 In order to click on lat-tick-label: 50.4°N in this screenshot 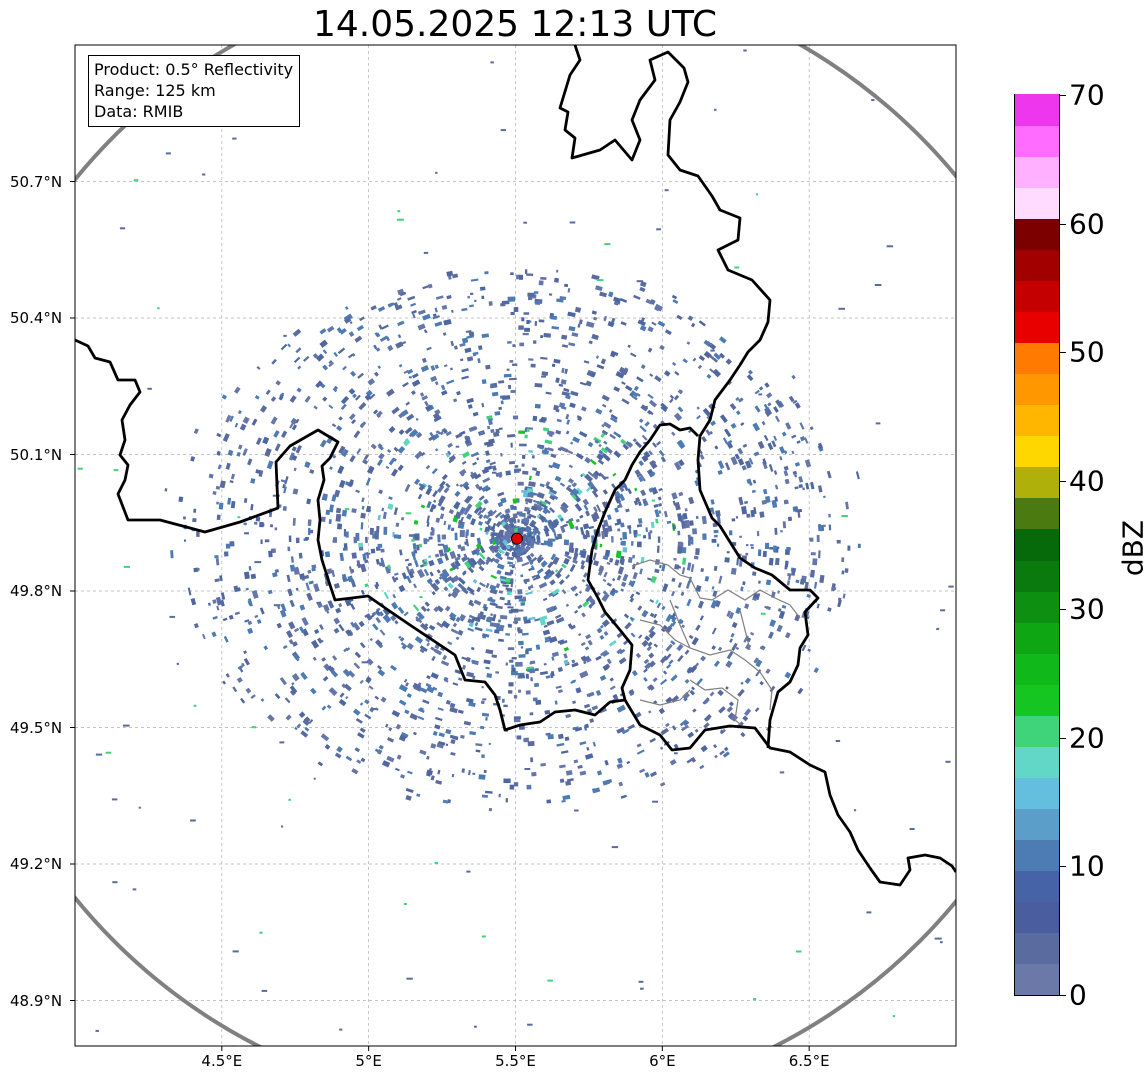, I will do `click(36, 318)`.